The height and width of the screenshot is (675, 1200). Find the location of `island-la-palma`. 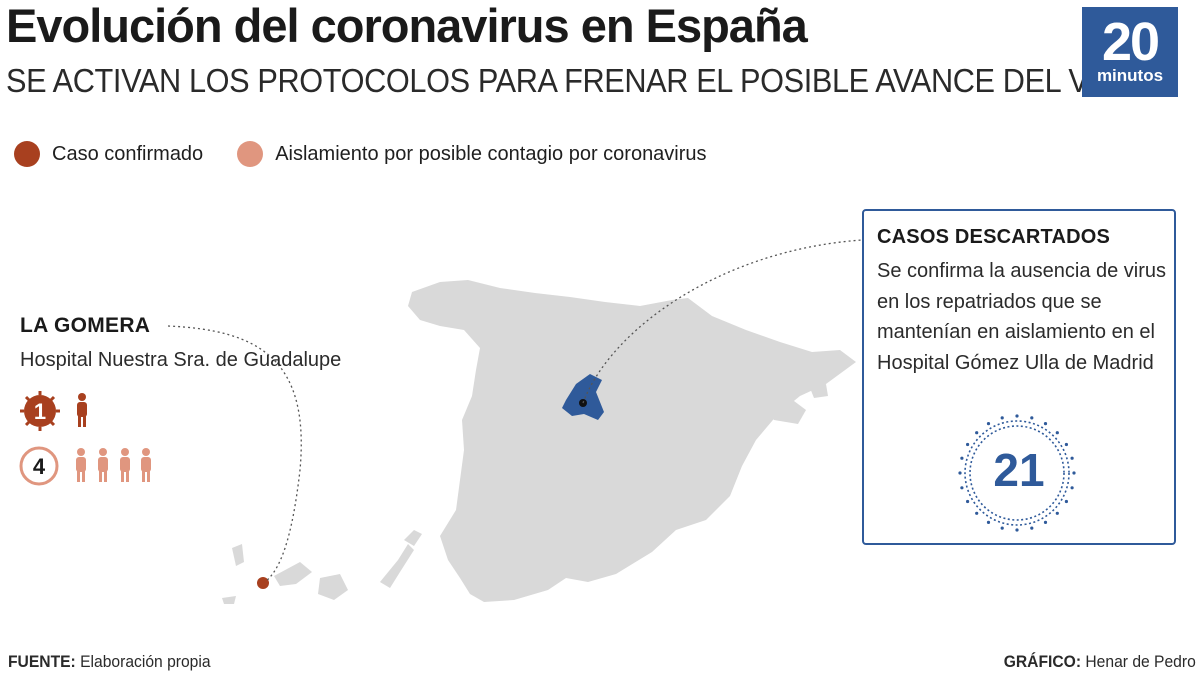

island-la-palma is located at coordinates (238, 555).